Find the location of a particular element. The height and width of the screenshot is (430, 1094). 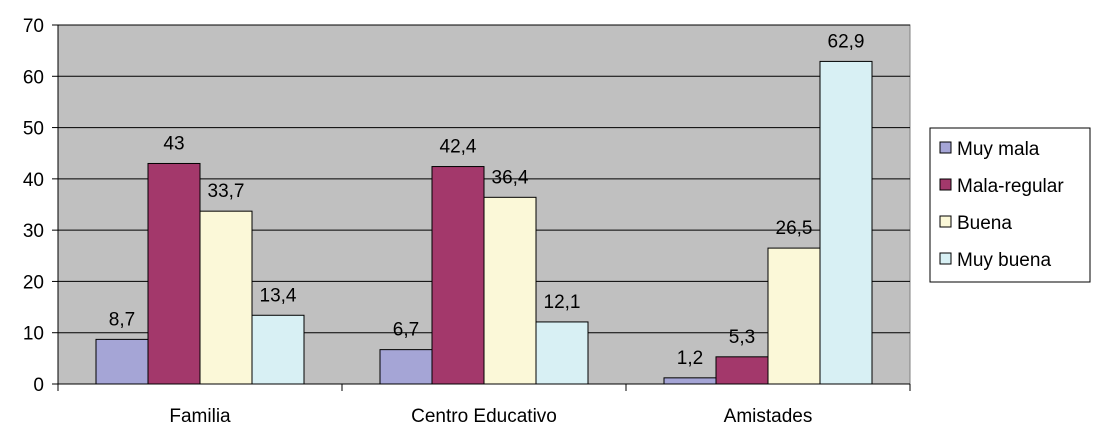

data-label: 62,9 is located at coordinates (846, 41).